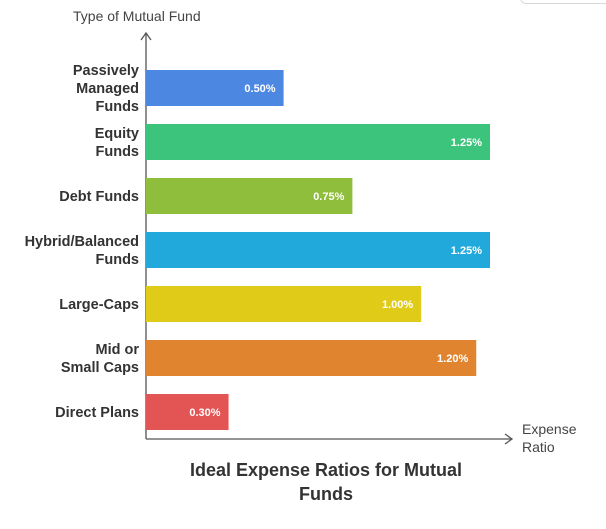  I want to click on x-axis-title: Expense Ratio, so click(549, 438).